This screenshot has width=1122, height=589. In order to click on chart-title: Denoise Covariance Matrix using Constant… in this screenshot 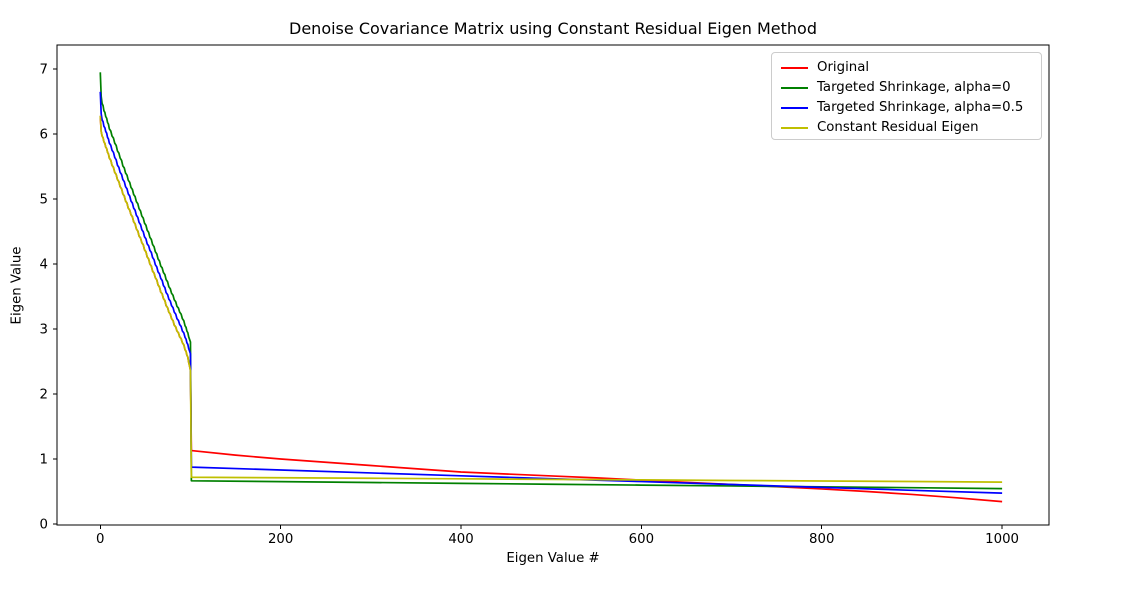, I will do `click(553, 28)`.